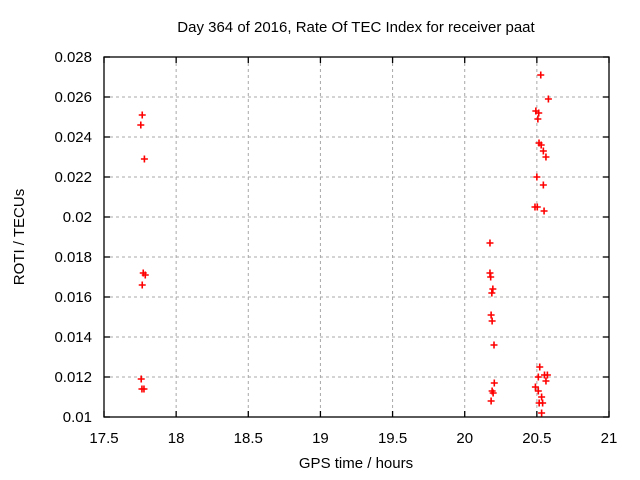 Image resolution: width=640 pixels, height=480 pixels. Describe the element at coordinates (73, 337) in the screenshot. I see `y-tick-label: 0.014` at that location.